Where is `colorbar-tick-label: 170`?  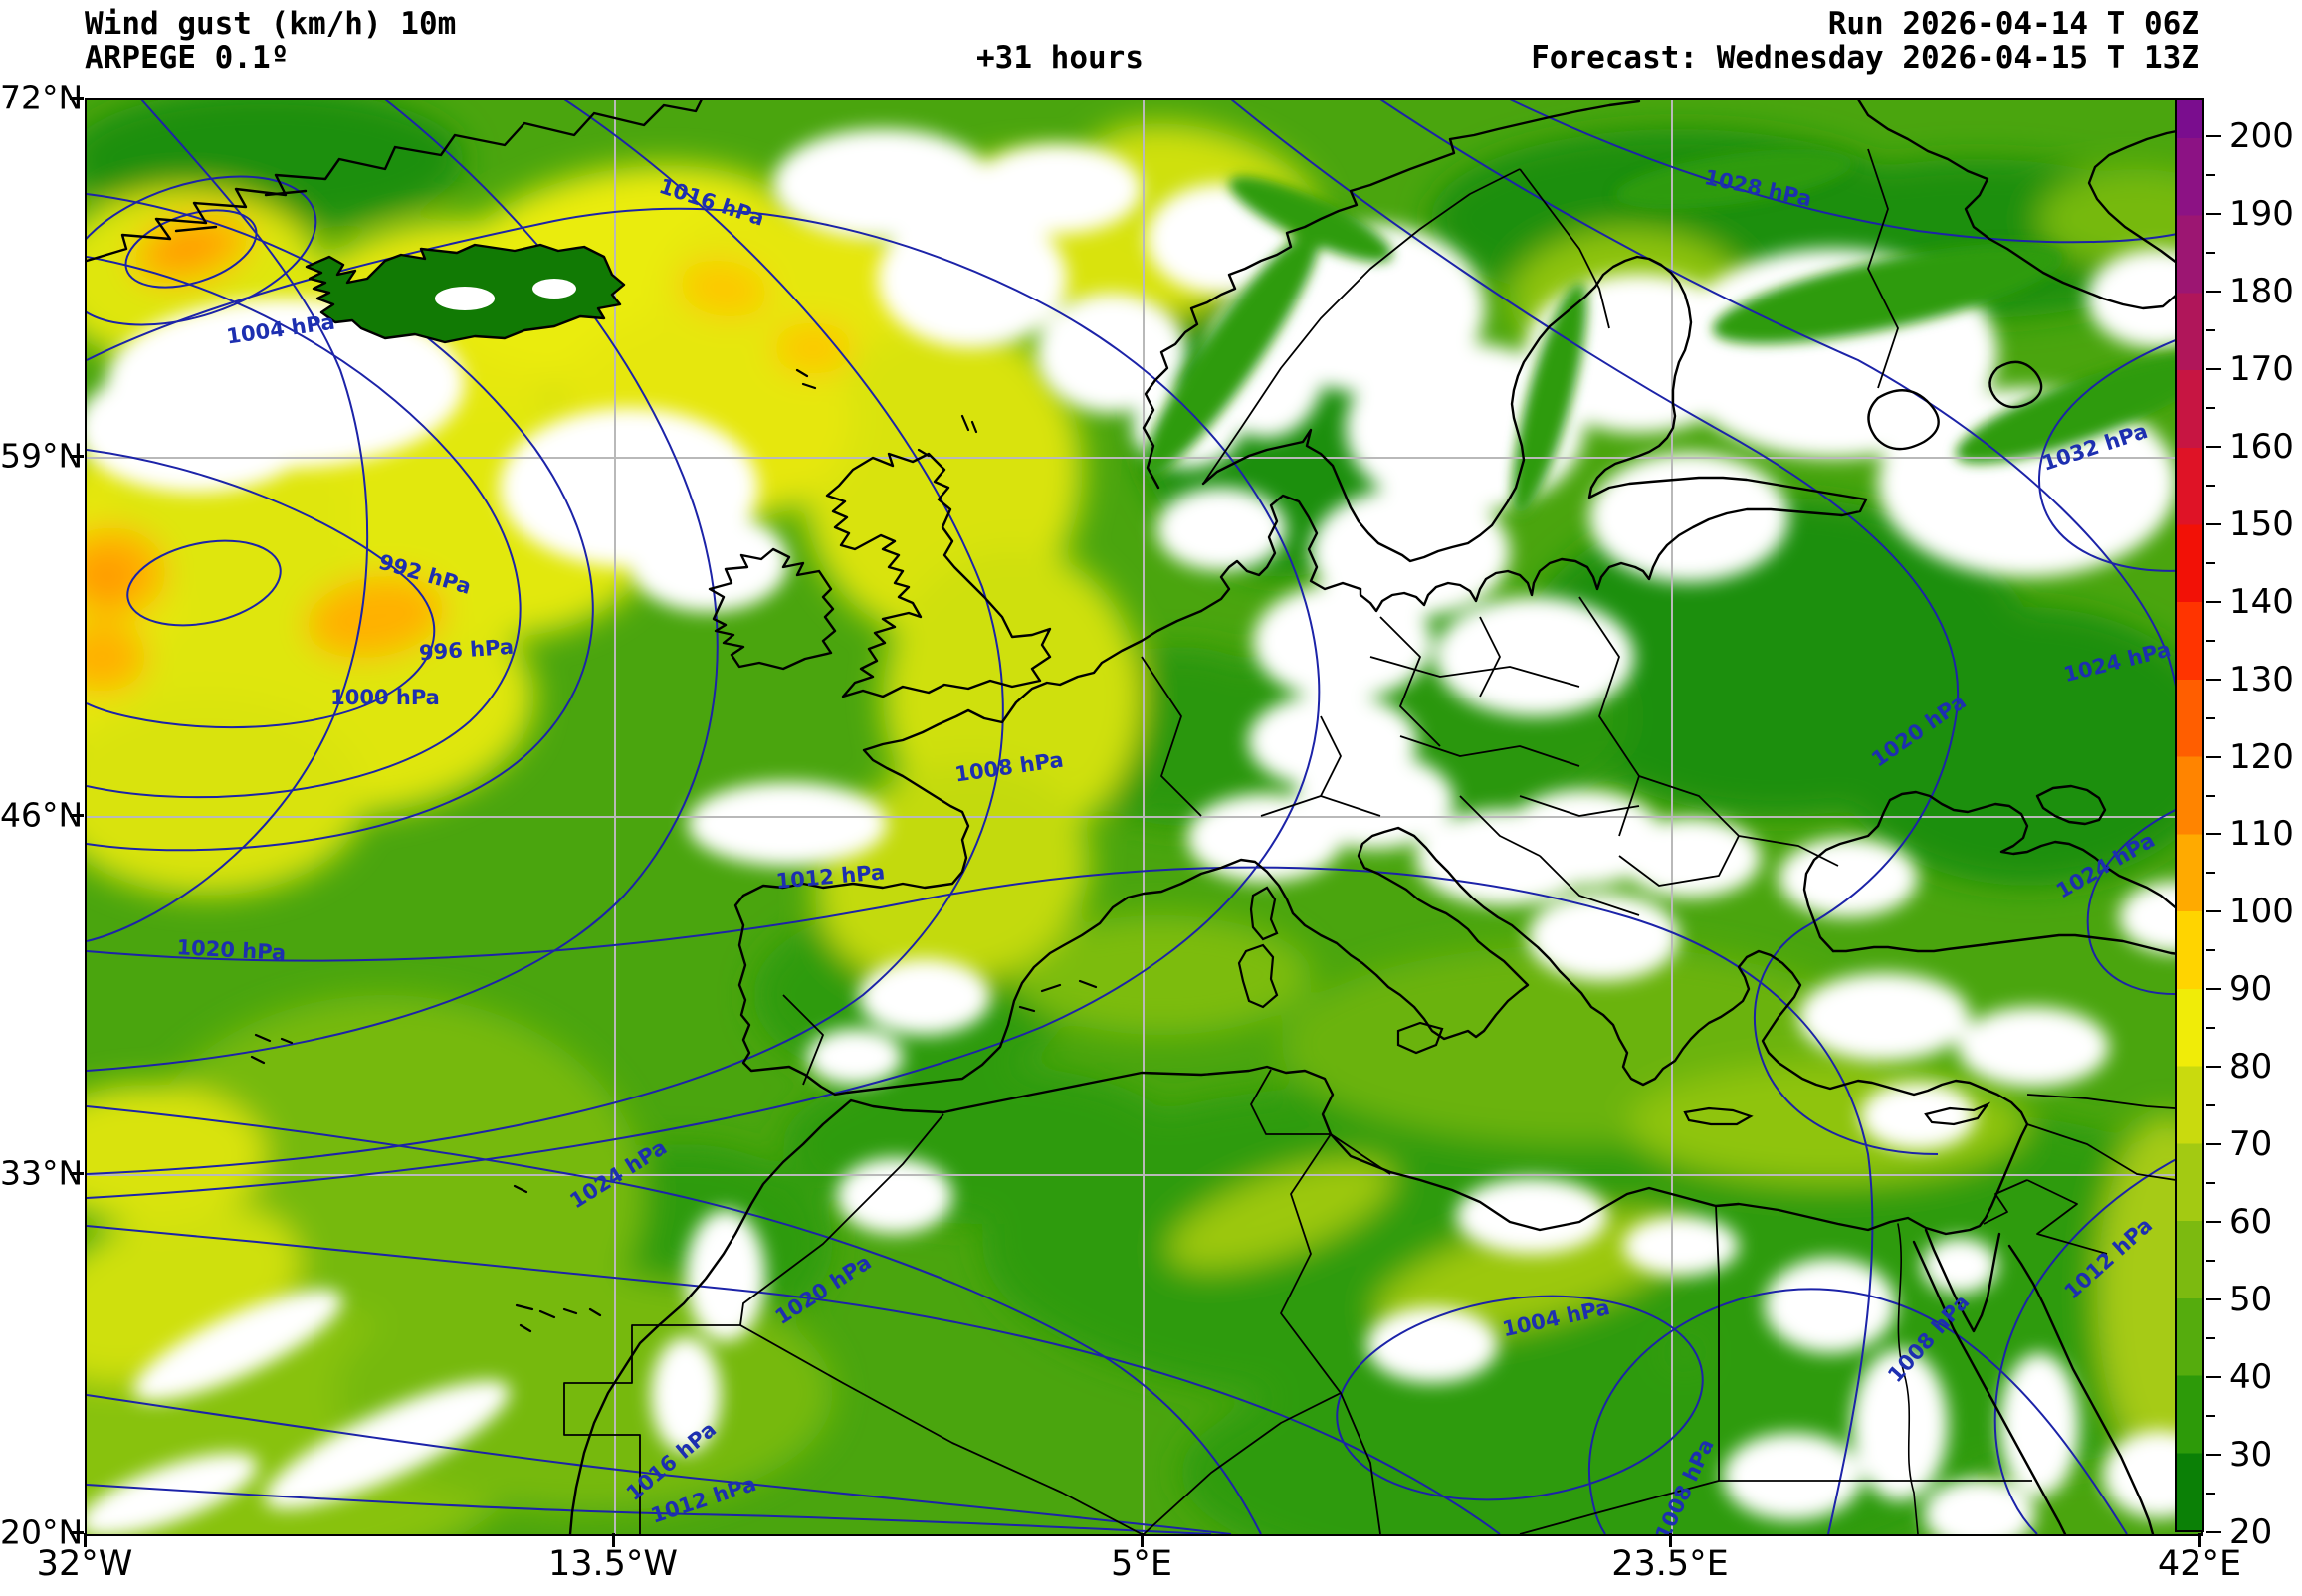
colorbar-tick-label: 170 is located at coordinates (2262, 369).